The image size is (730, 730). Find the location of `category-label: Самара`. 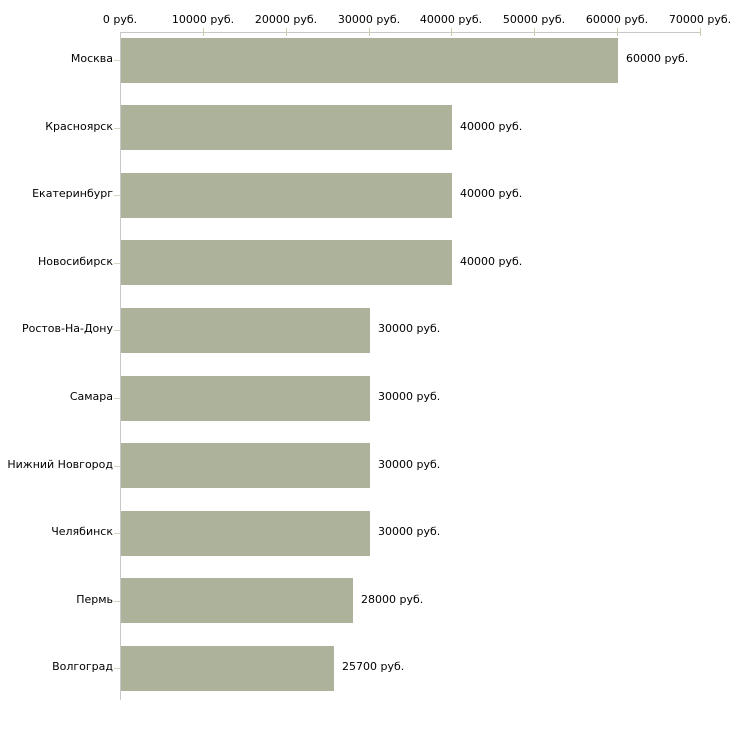

category-label: Самара is located at coordinates (91, 396).